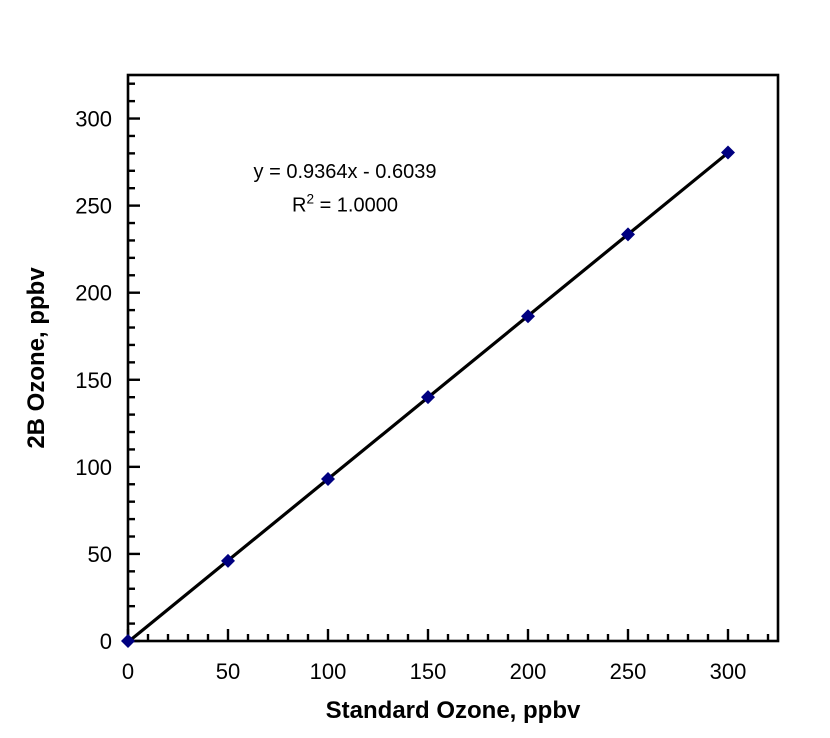 The image size is (830, 738). I want to click on x-axis-tick-label: 150, so click(428, 671).